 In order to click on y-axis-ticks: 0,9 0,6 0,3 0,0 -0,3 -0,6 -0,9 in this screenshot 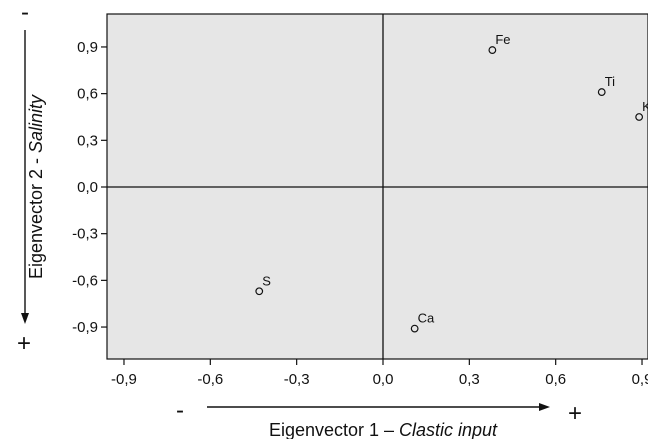, I will do `click(89, 187)`.